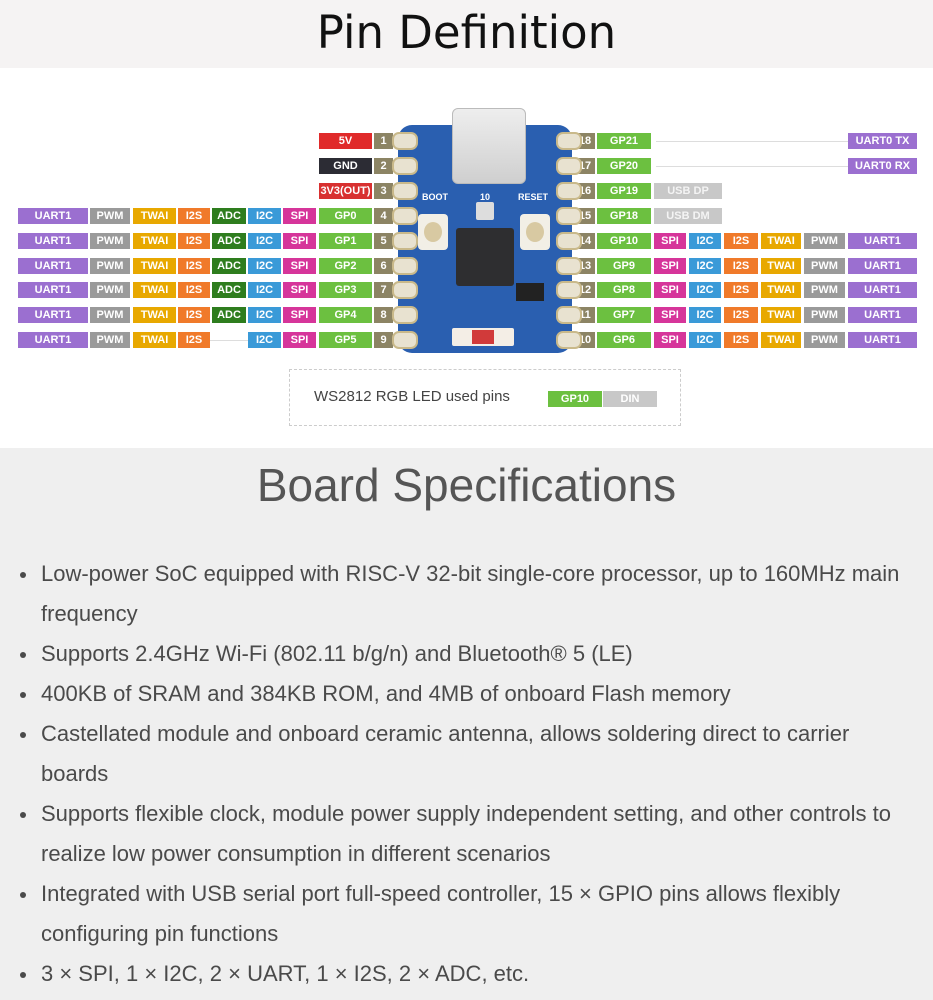  What do you see at coordinates (624, 290) in the screenshot?
I see `pin-name: GP8` at bounding box center [624, 290].